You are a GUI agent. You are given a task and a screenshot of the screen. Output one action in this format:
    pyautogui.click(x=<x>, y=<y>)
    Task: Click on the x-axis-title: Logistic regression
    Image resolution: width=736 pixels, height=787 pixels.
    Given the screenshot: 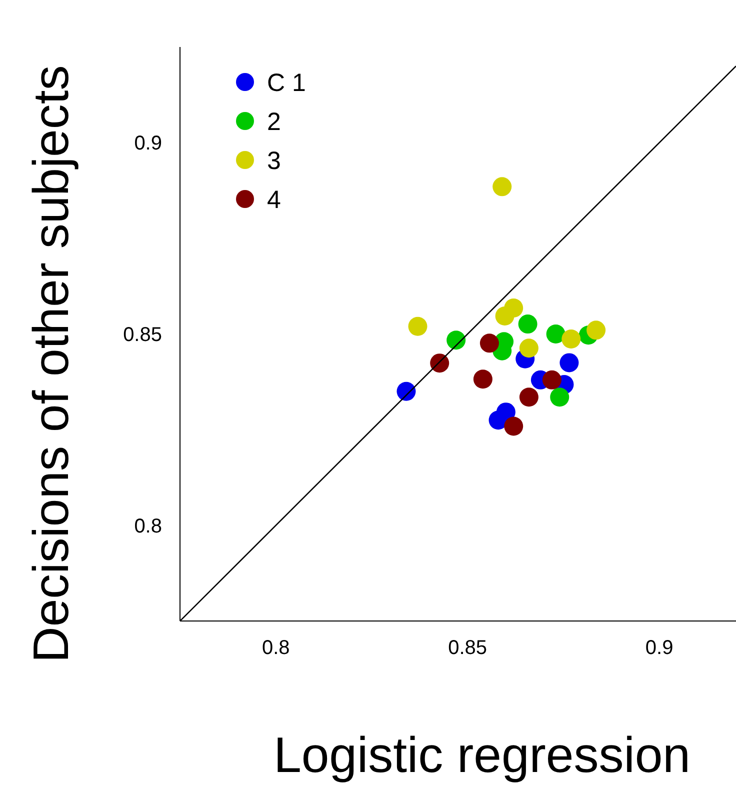 What is the action you would take?
    pyautogui.click(x=482, y=755)
    